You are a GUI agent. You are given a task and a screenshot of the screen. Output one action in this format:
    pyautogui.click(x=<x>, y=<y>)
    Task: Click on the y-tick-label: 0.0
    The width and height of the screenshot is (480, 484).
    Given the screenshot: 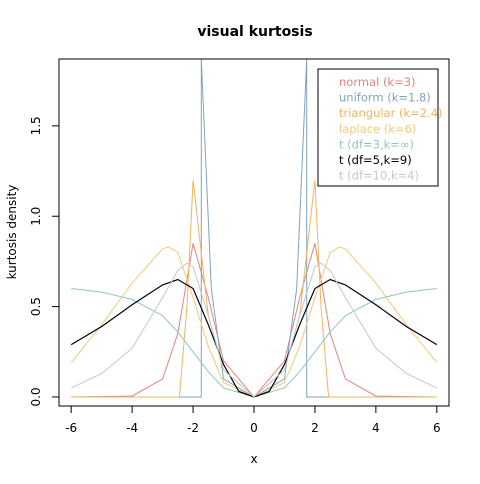 What is the action you would take?
    pyautogui.click(x=36, y=396)
    